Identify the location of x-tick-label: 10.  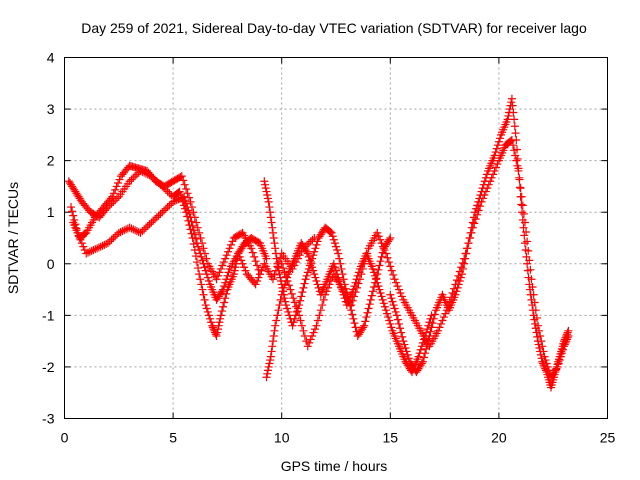
(282, 438).